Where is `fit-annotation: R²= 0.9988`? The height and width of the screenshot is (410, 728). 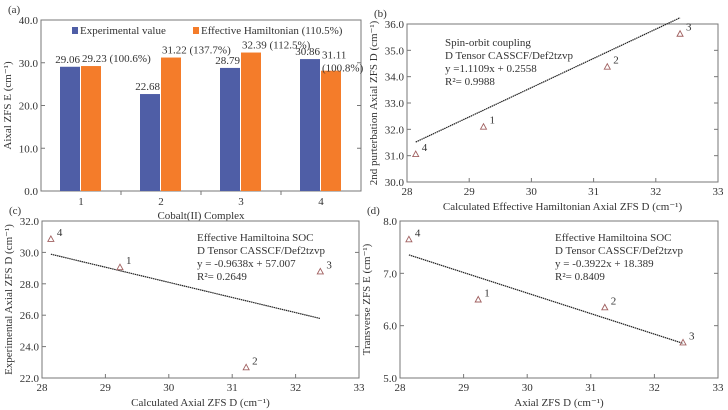
fit-annotation: R²= 0.9988 is located at coordinates (470, 82).